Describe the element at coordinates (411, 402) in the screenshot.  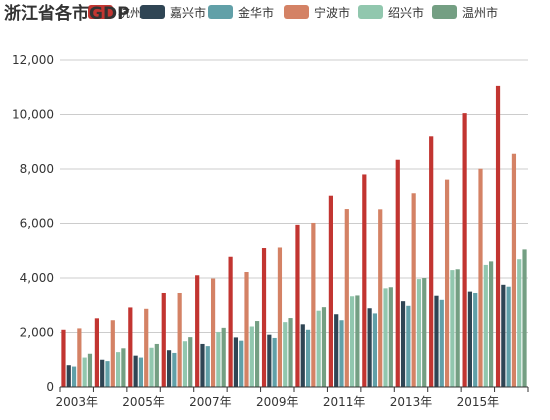
I see `x-tick-label: 2013年` at that location.